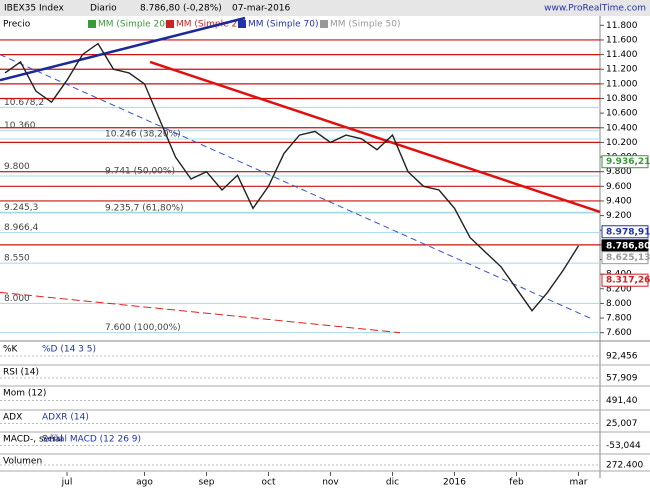 This screenshot has height=490, width=650. What do you see at coordinates (622, 99) in the screenshot?
I see `y-tick-label: 10.800` at bounding box center [622, 99].